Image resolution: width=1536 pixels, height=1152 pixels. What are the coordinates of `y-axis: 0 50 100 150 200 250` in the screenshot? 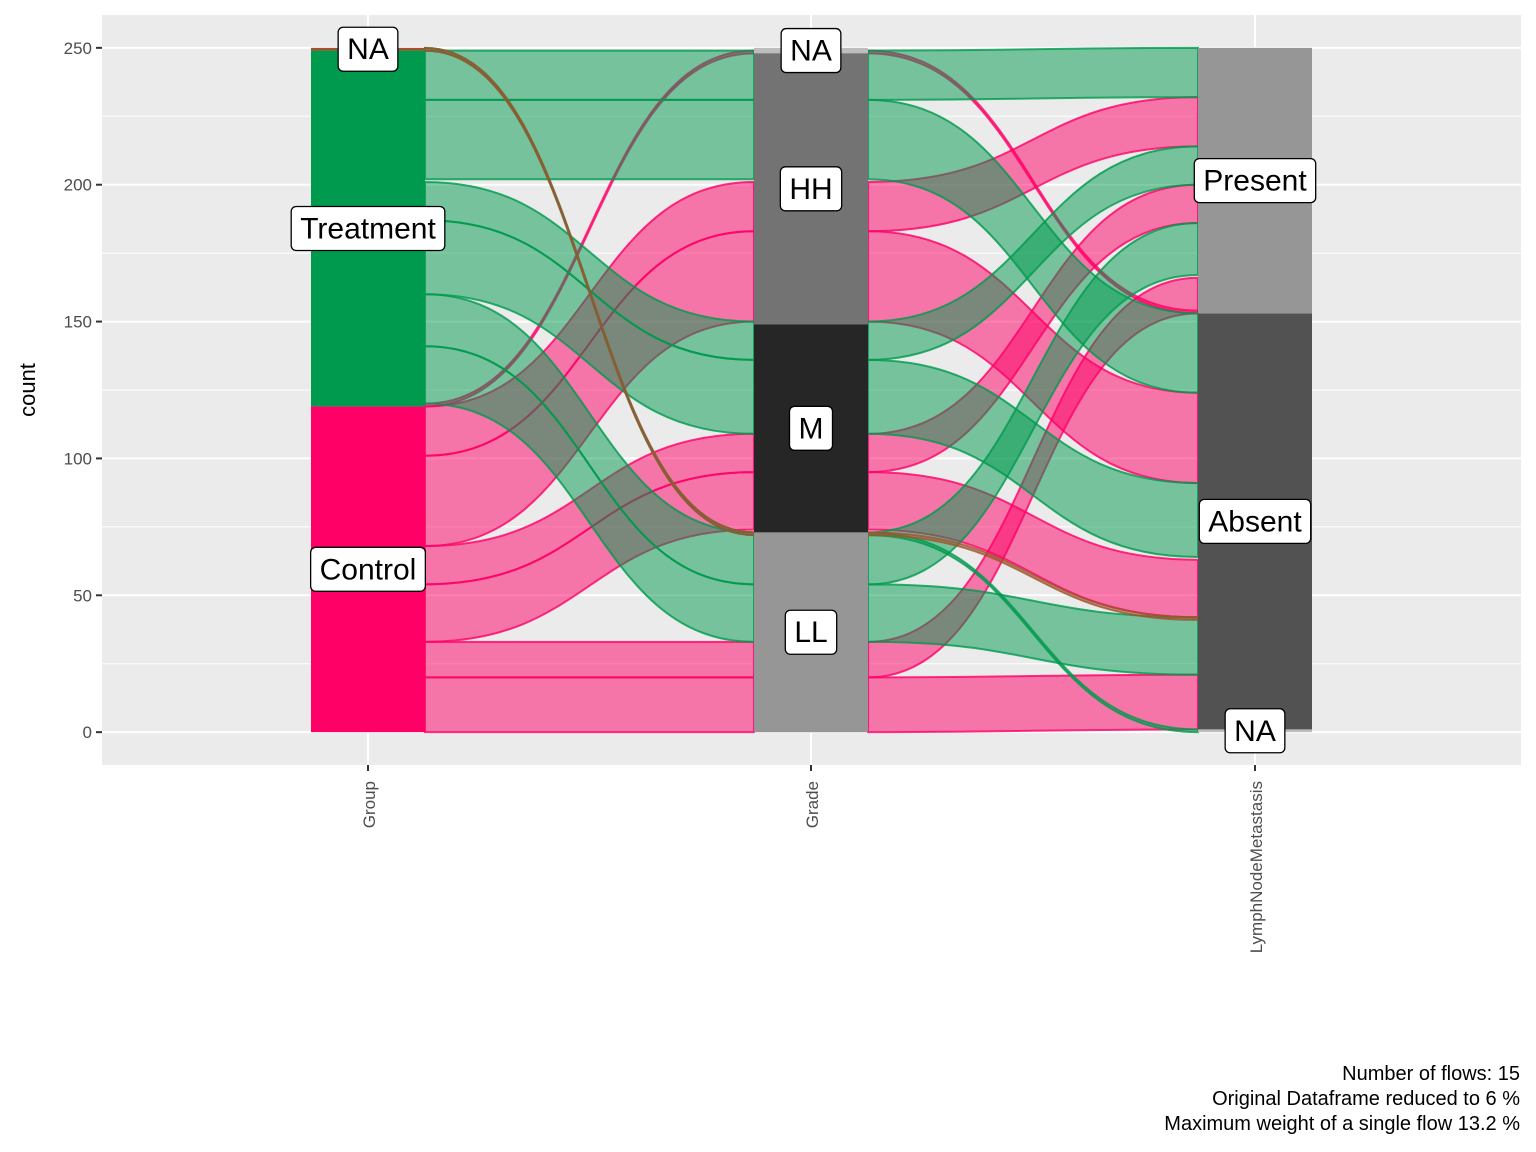 It's located at (83, 390).